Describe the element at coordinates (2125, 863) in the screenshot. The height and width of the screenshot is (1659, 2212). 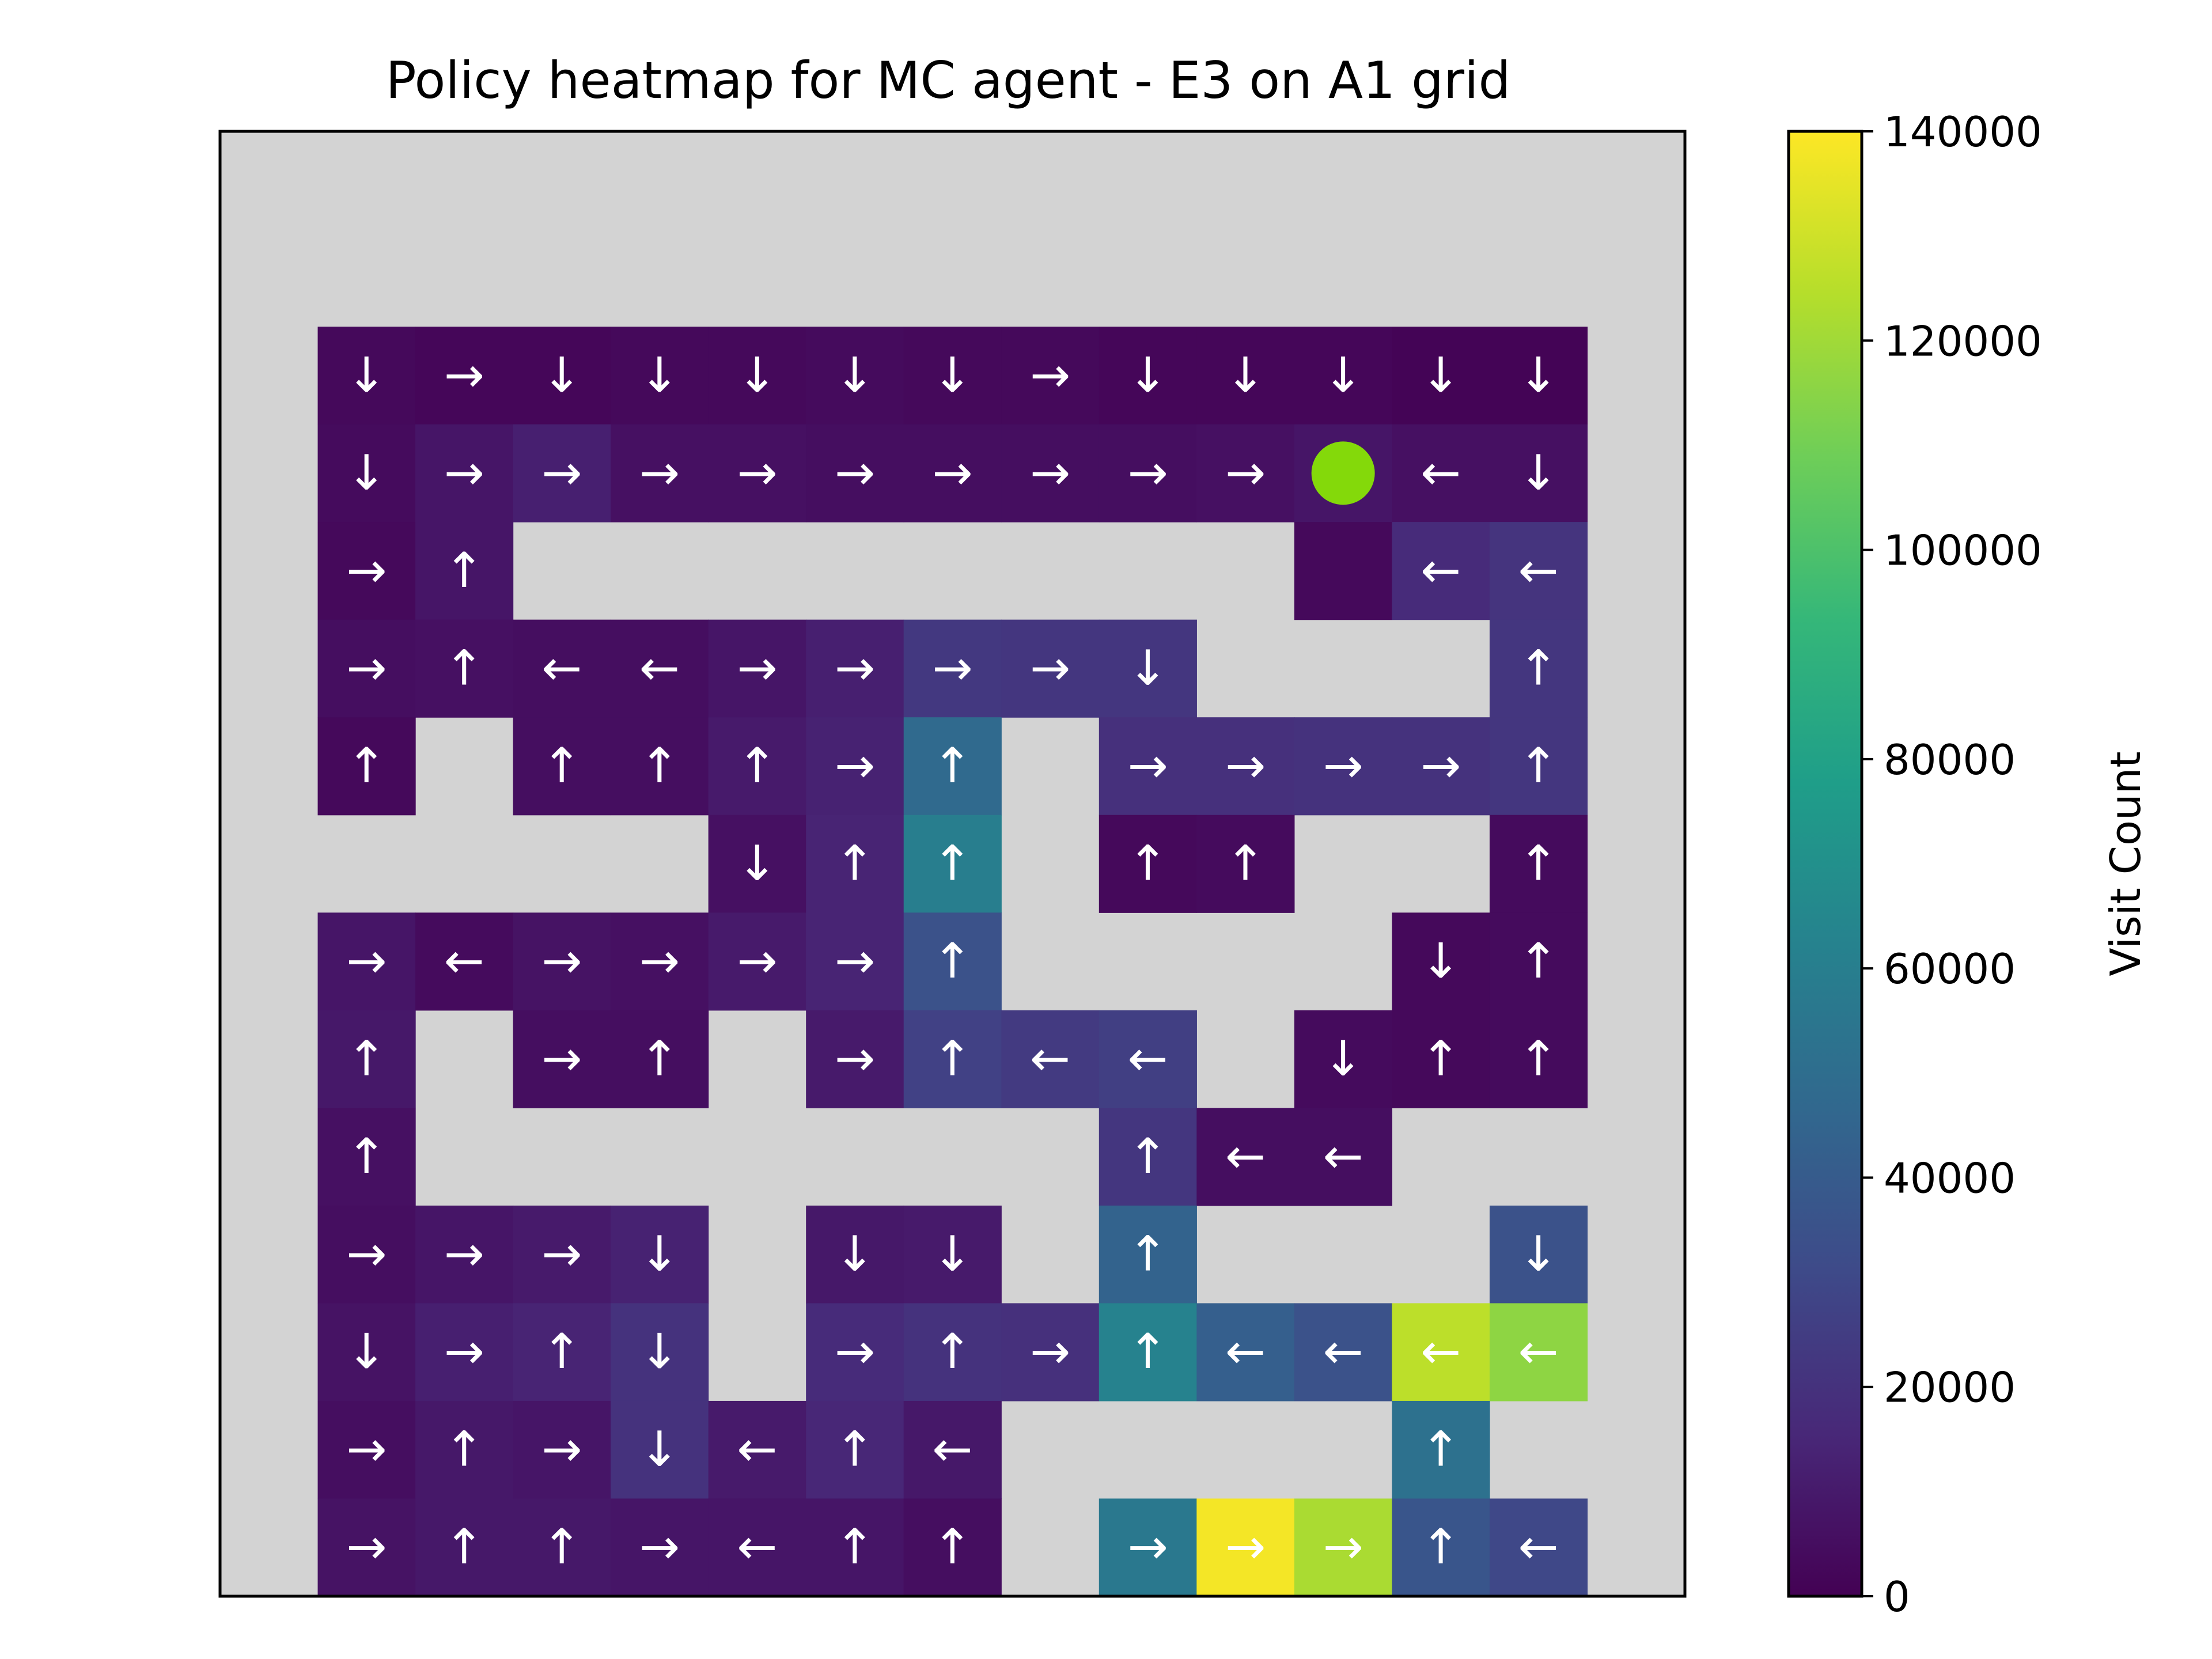
I see `colorbar-label: Visit Count` at that location.